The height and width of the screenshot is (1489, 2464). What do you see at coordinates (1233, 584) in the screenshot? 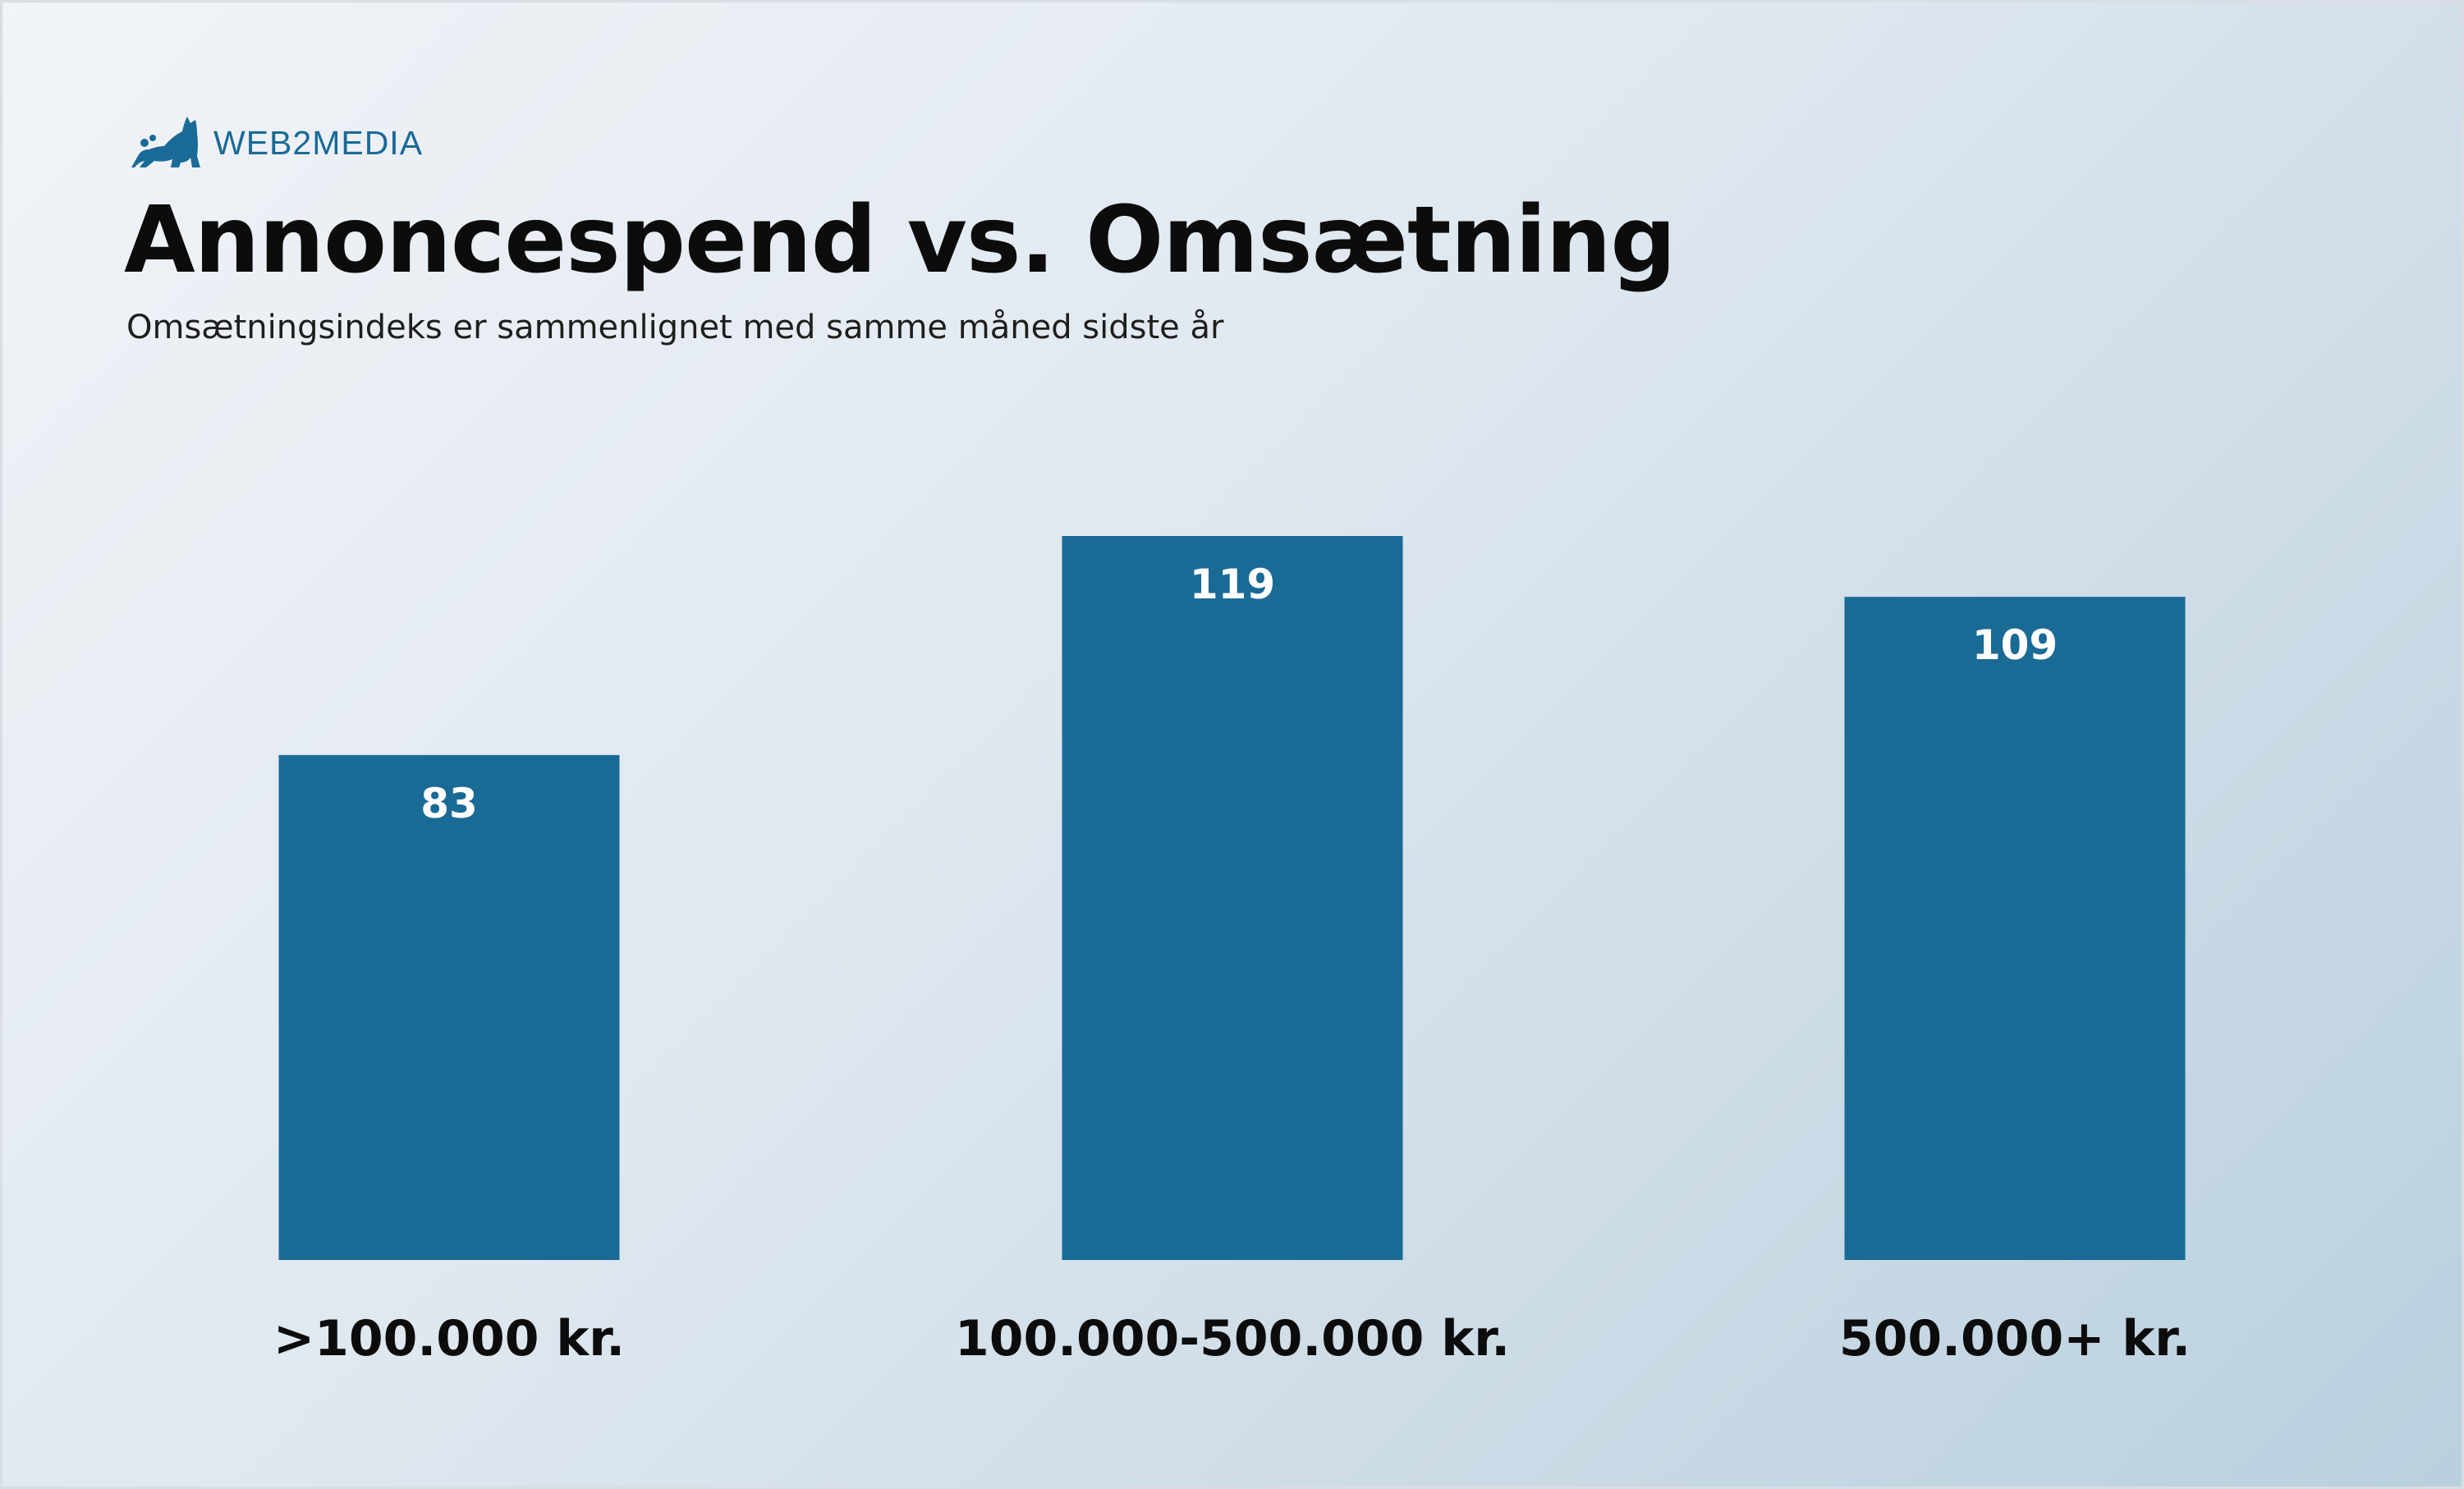
I see `bar-value-label: 119` at bounding box center [1233, 584].